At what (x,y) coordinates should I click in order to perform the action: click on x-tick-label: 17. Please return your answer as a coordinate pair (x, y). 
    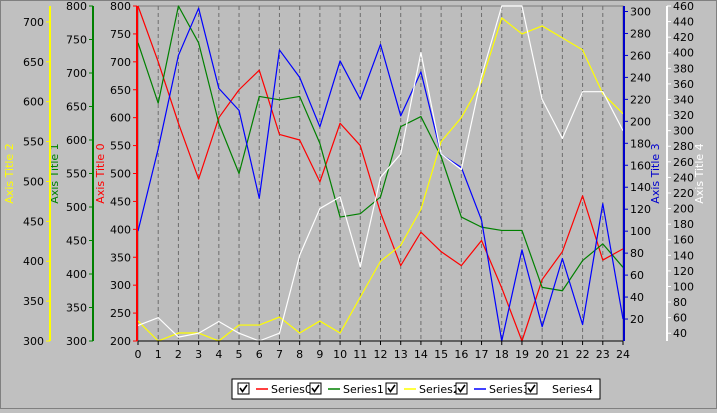
    Looking at the image, I should click on (482, 354).